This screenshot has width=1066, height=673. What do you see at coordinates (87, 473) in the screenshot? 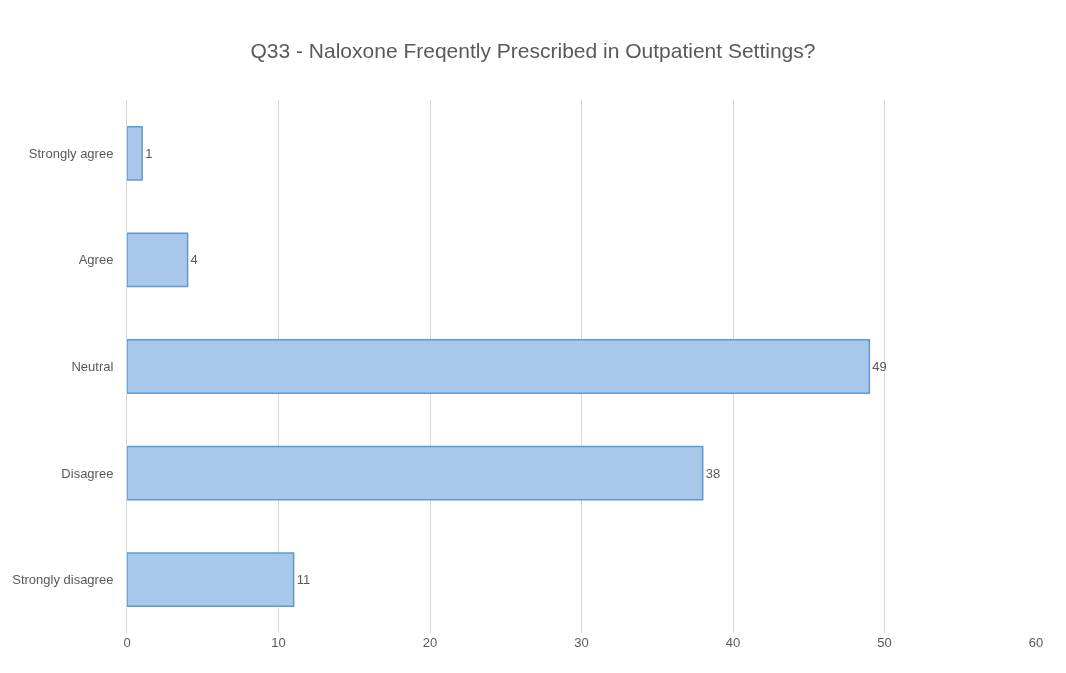
I see `y-tick-label: Disagree` at bounding box center [87, 473].